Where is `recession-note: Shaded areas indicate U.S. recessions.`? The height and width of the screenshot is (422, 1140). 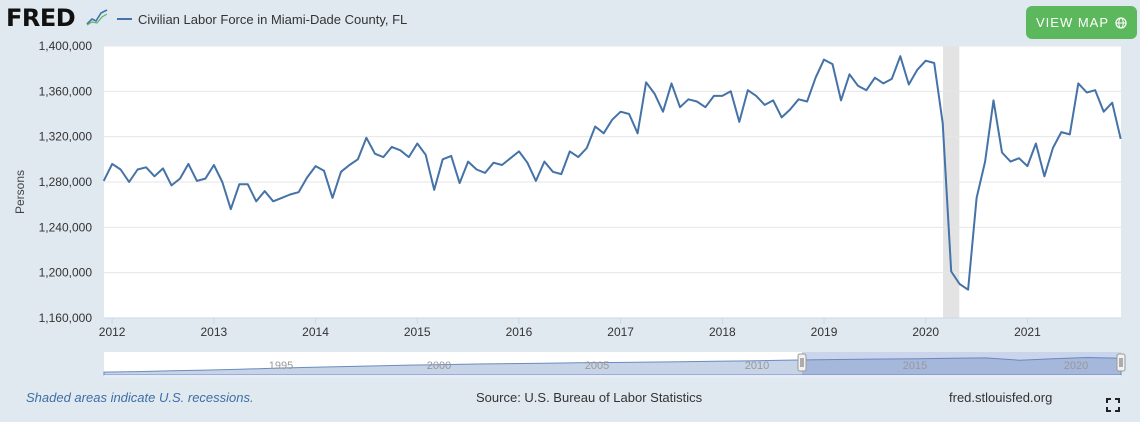 recession-note: Shaded areas indicate U.S. recessions. is located at coordinates (140, 397).